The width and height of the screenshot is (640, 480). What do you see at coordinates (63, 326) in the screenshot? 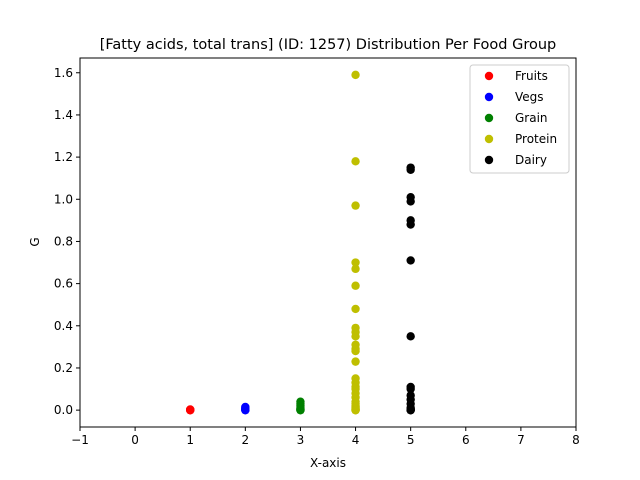
I see `y-tick-label: 0.4` at bounding box center [63, 326].